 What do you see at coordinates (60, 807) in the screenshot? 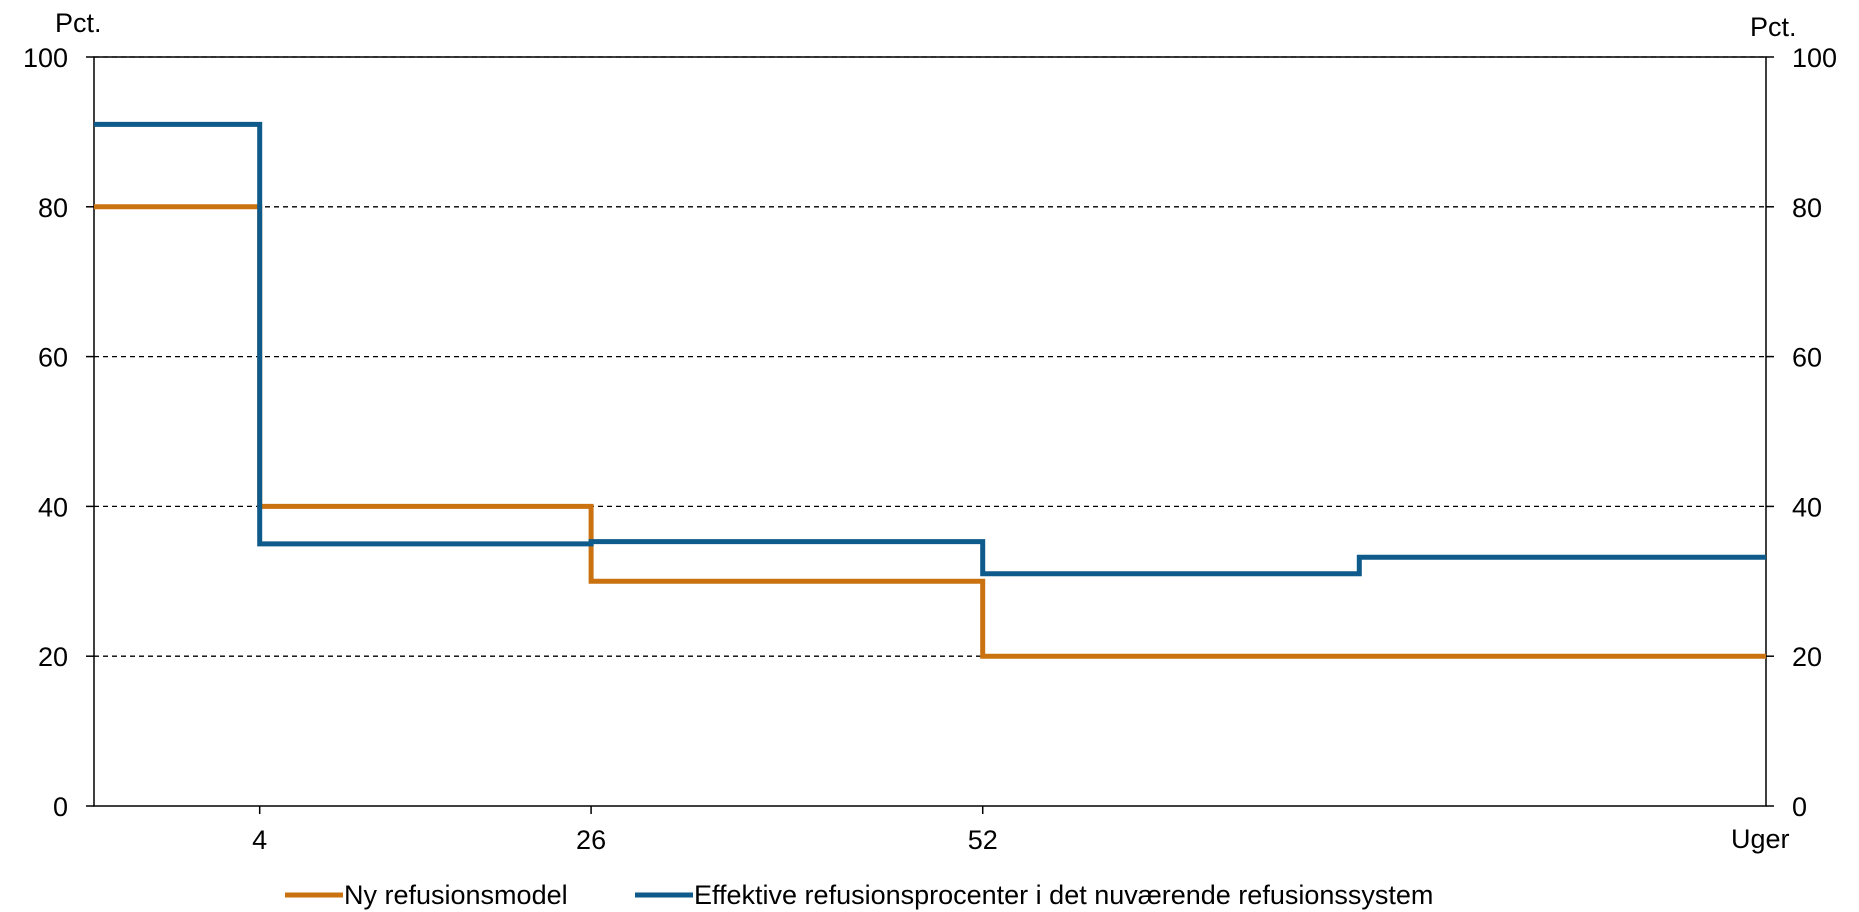
I see `left-y-tick-label: 0` at bounding box center [60, 807].